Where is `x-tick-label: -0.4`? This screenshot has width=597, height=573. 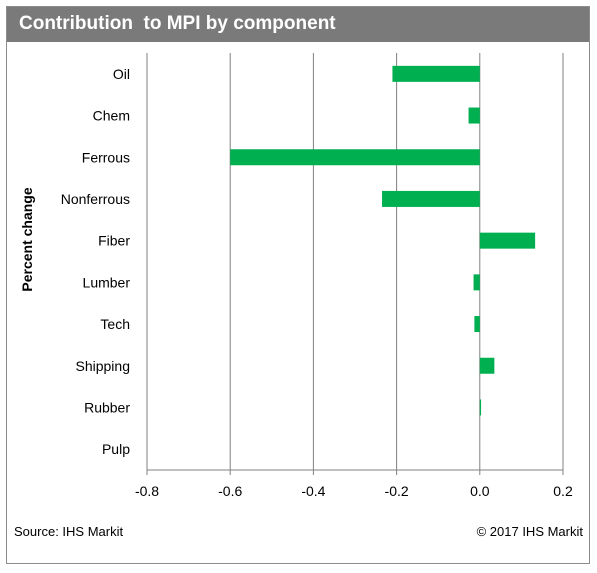
x-tick-label: -0.4 is located at coordinates (313, 491).